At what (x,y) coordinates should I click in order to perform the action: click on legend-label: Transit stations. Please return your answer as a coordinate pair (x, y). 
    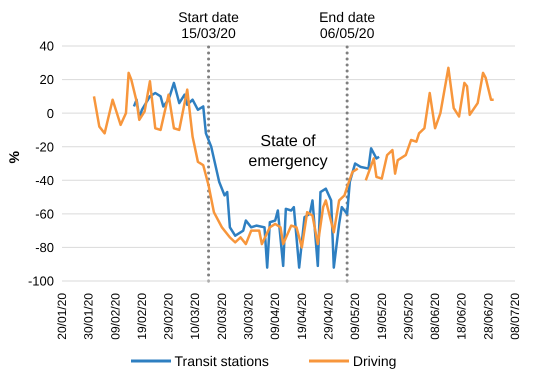
    Looking at the image, I should click on (221, 361).